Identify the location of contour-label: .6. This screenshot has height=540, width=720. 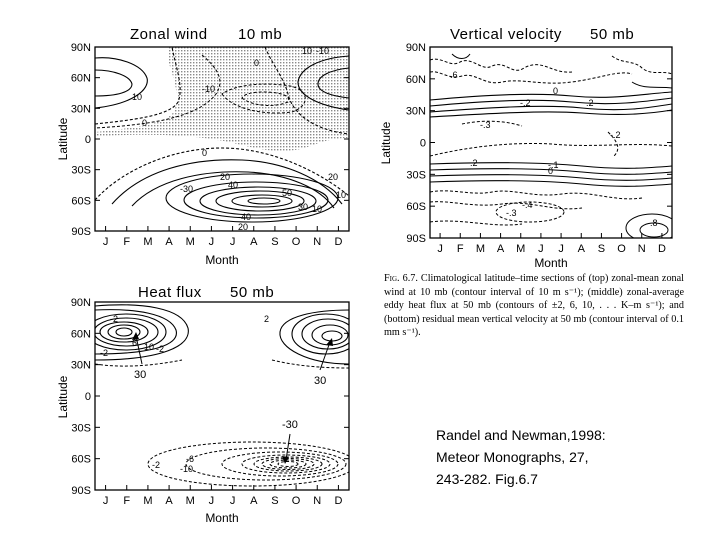
(454, 75).